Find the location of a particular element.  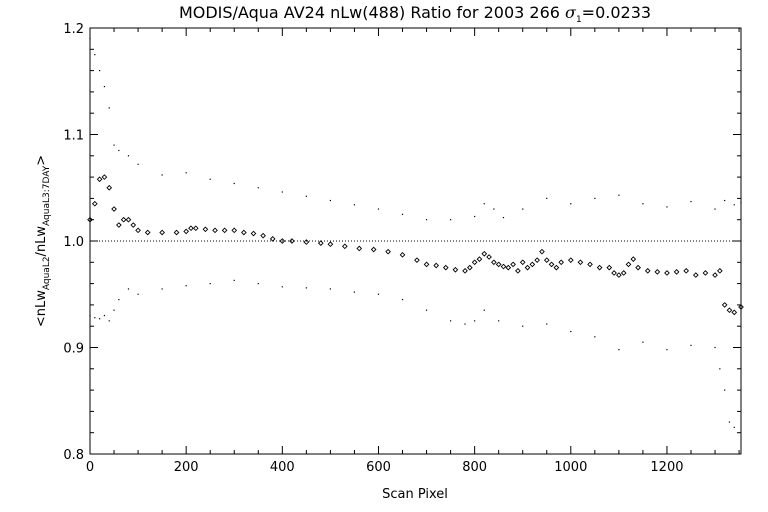

x-tick-label: 200 is located at coordinates (186, 467).